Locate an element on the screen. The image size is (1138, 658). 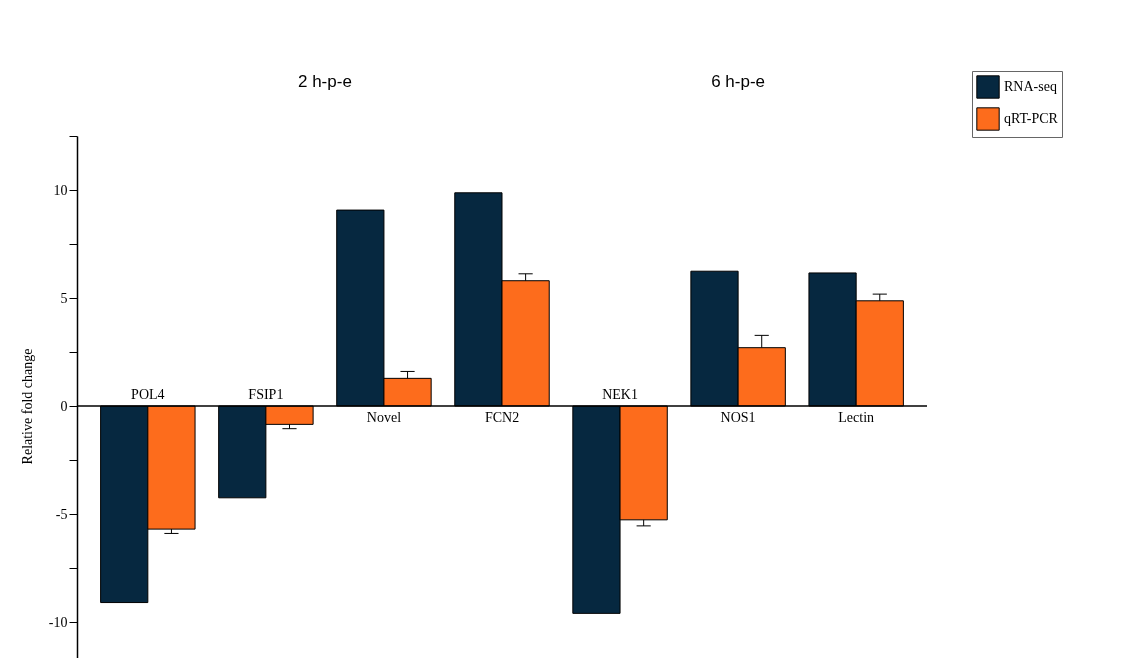
legend-label: qRT-PCR is located at coordinates (1031, 118).